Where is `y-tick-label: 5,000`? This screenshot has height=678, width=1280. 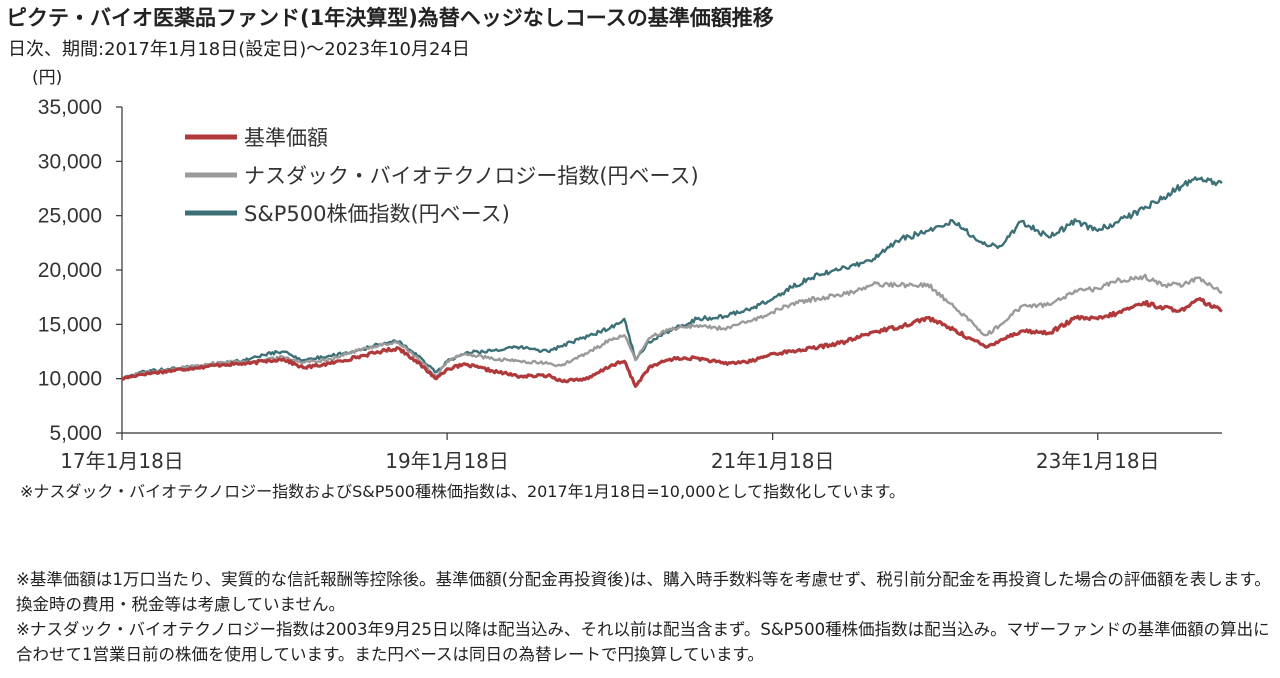 y-tick-label: 5,000 is located at coordinates (75, 433).